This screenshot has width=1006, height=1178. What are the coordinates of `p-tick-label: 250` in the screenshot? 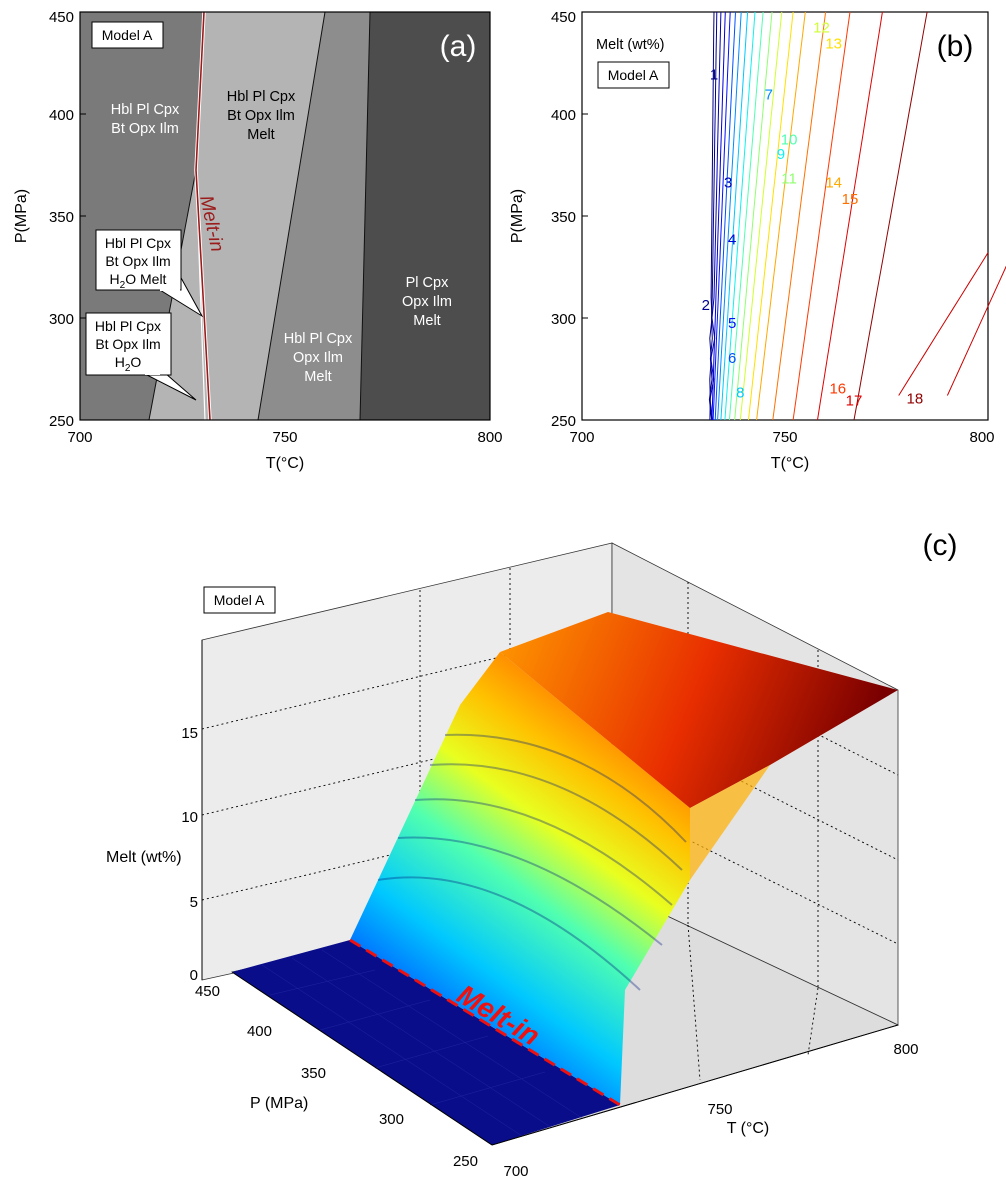 It's located at (465, 1161).